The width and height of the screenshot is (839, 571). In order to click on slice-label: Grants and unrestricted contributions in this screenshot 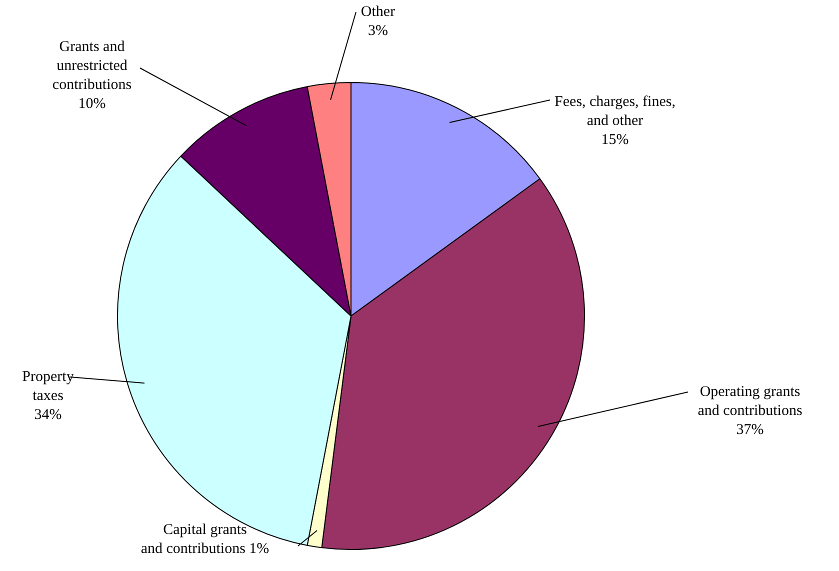, I will do `click(92, 65)`.